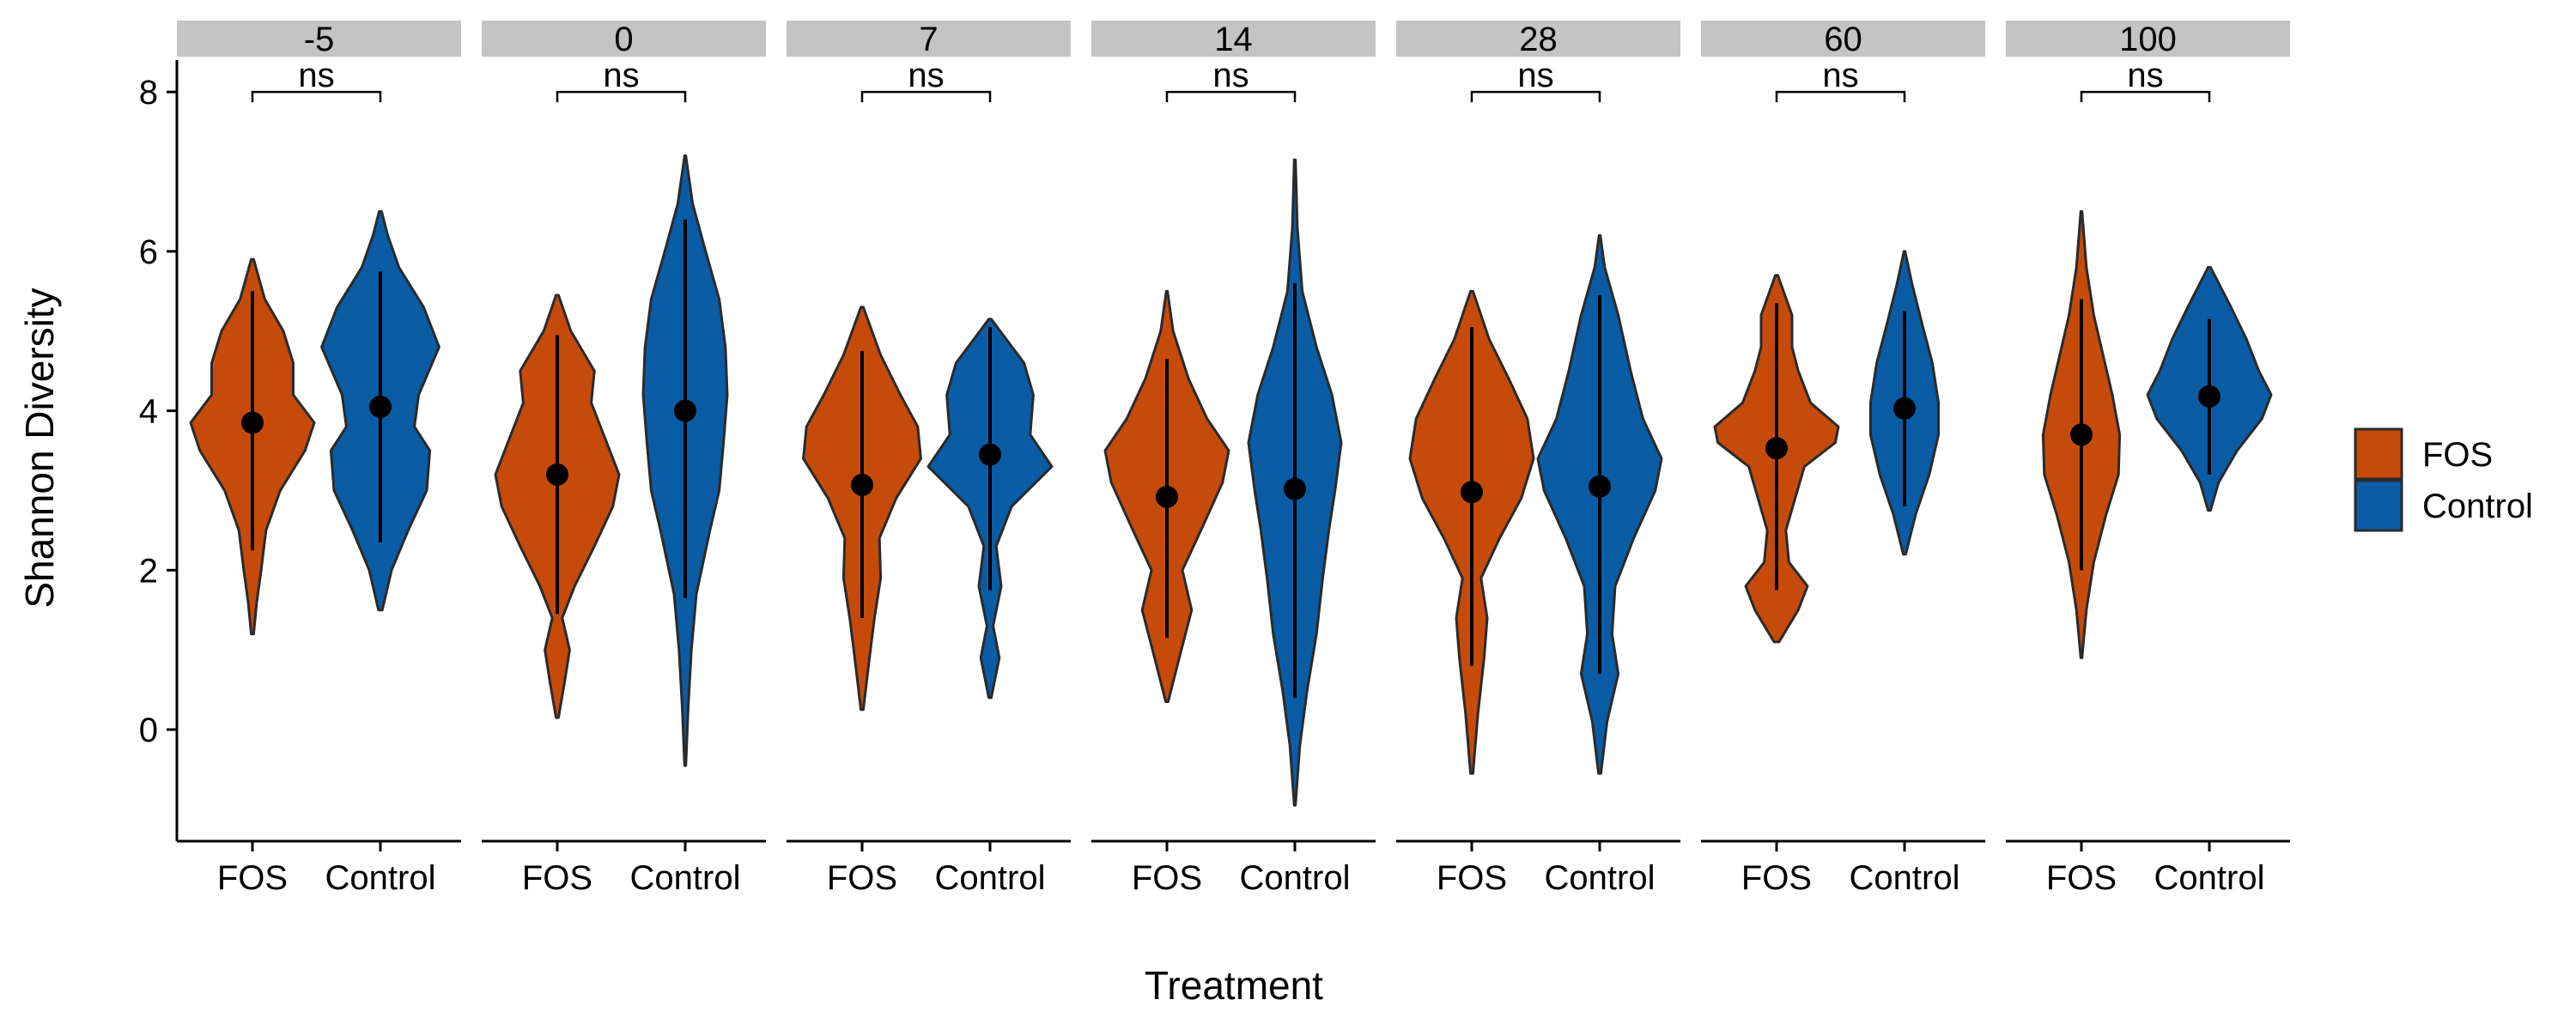  What do you see at coordinates (1234, 985) in the screenshot?
I see `x-axis-title: Treatment` at bounding box center [1234, 985].